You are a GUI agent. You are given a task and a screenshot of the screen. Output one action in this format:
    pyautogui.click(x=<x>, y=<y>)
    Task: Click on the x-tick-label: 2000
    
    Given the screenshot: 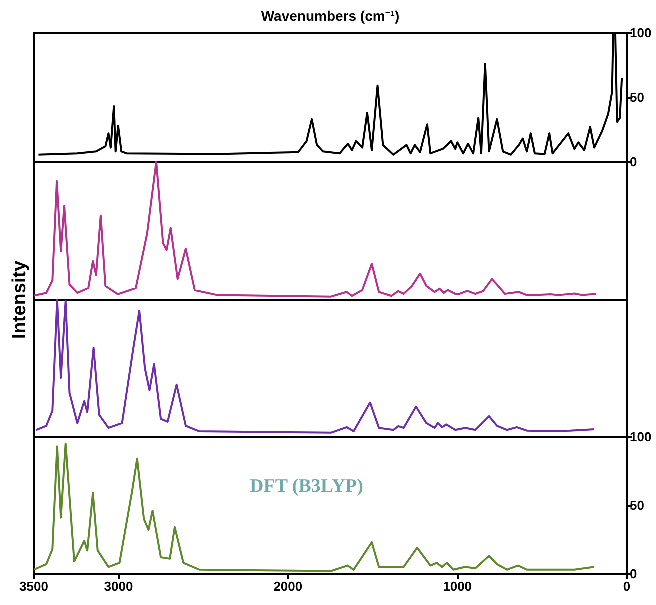 What is the action you would take?
    pyautogui.click(x=288, y=586)
    